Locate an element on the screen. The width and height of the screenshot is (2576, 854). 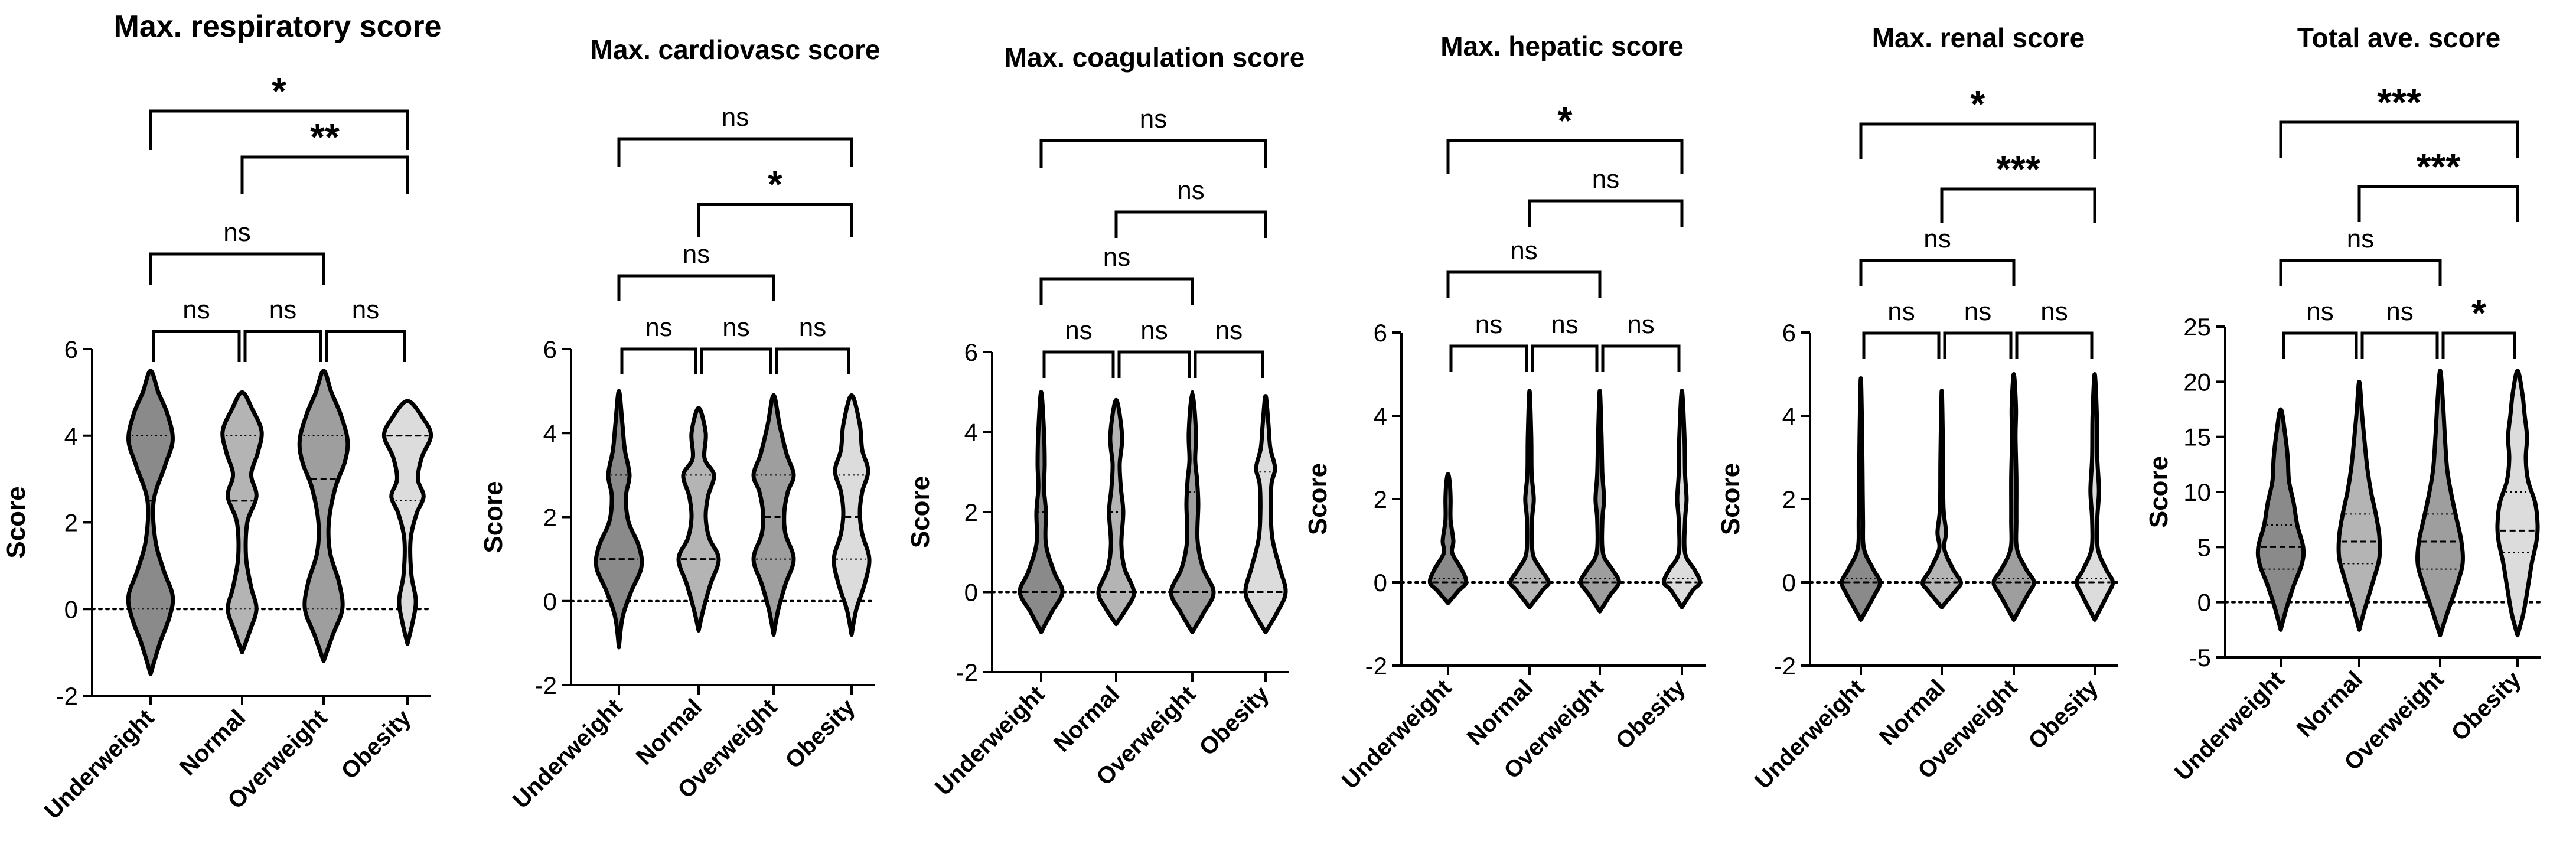
chart-title: Max. renal score is located at coordinates (1978, 38).